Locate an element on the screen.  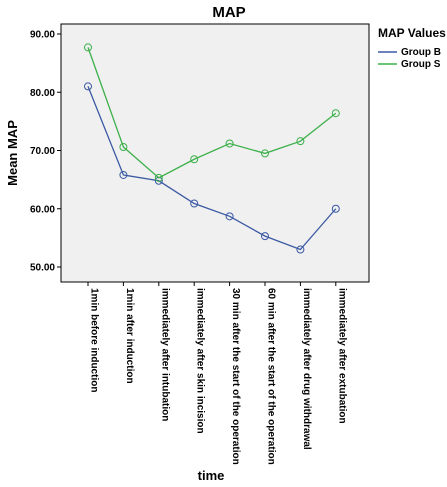
y-axis-title: Mean MAP is located at coordinates (12, 153).